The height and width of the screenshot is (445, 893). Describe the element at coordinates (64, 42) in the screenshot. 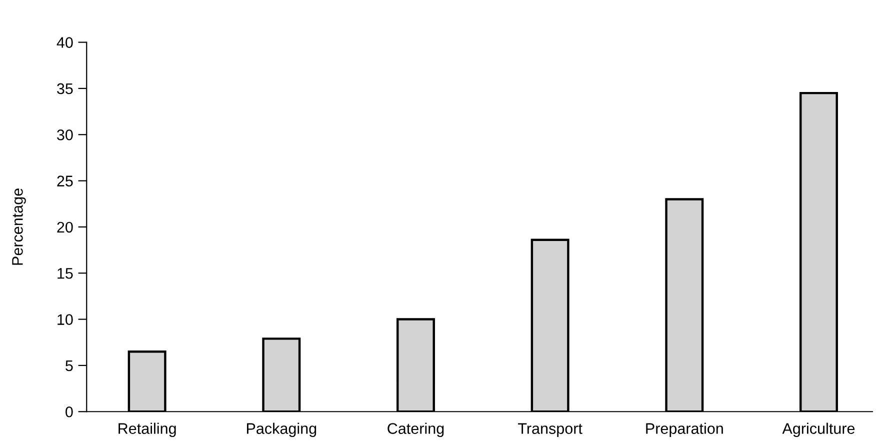

I see `y-tick-label: 40` at that location.